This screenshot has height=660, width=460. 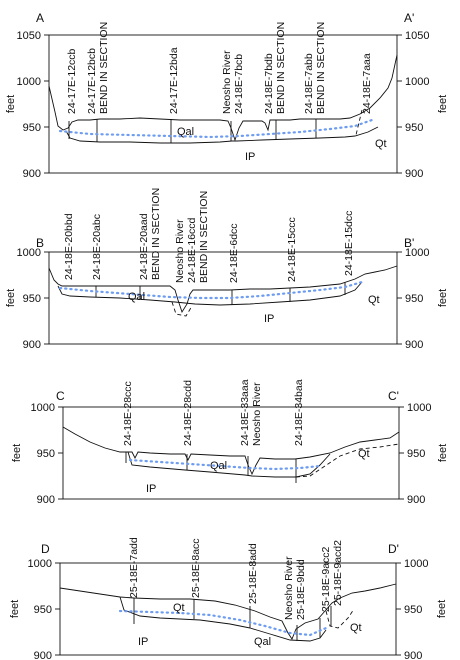 I want to click on well-b-bend-2: BEND IN SECTION, so click(x=204, y=237).